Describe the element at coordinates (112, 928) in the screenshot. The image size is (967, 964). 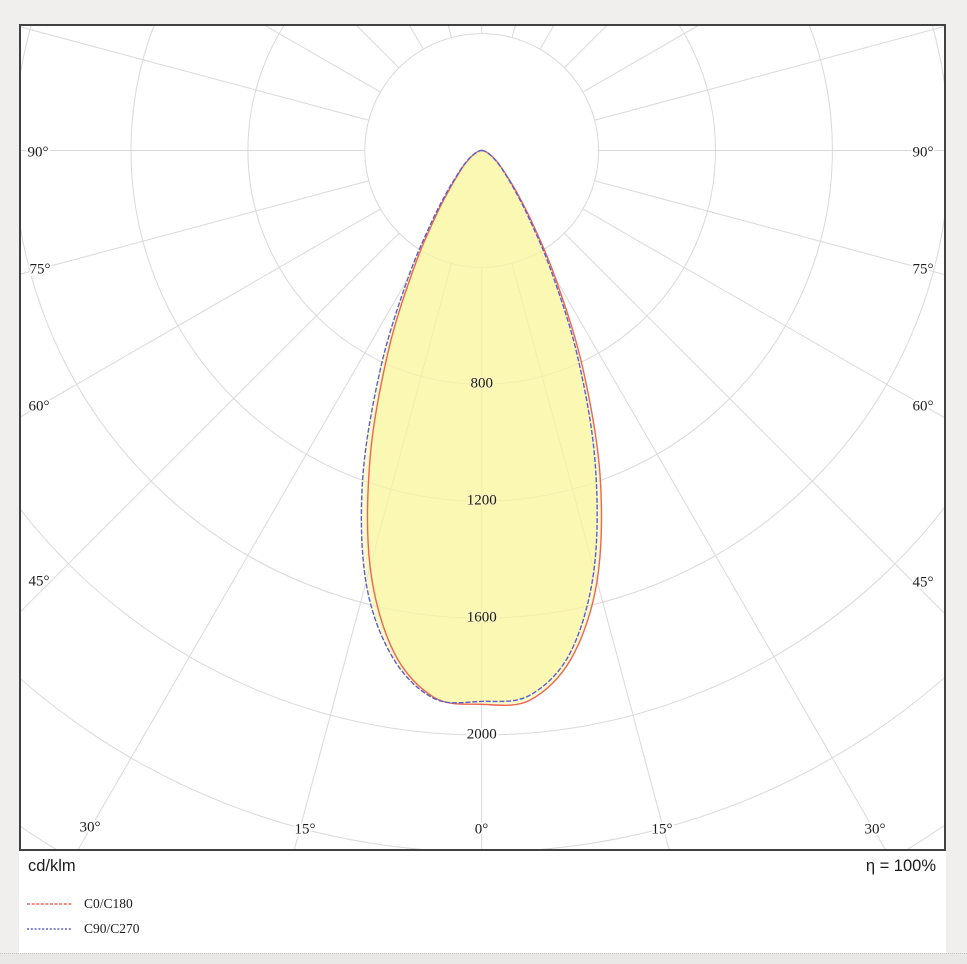
I see `legend-label-c90-c270: C90/C270` at that location.